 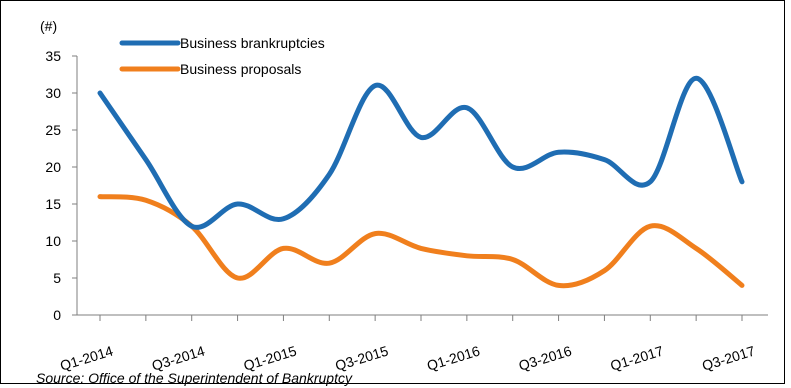 I want to click on y-tick-label: 10, so click(x=53, y=241).